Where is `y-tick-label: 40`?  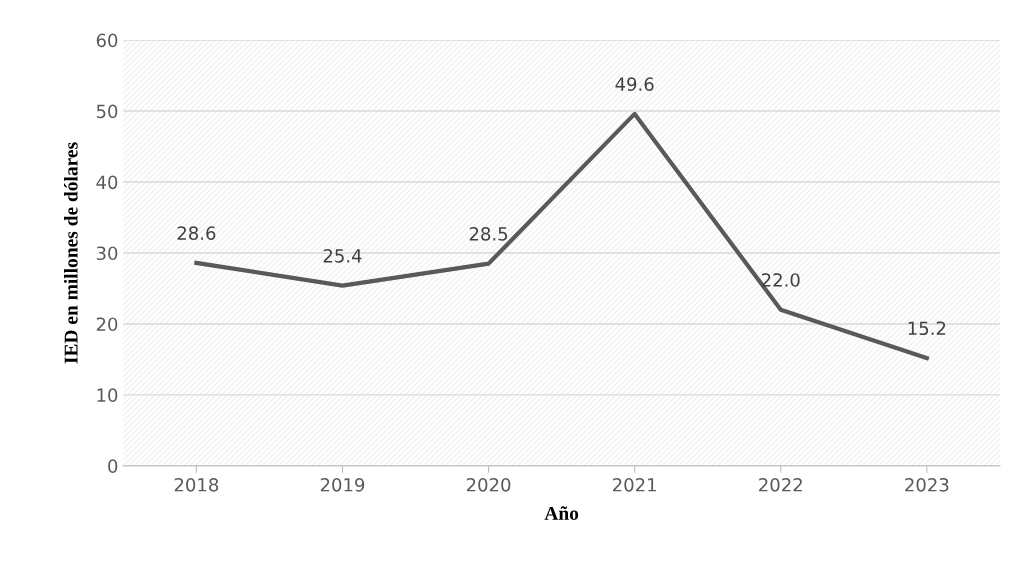
y-tick-label: 40 is located at coordinates (107, 182).